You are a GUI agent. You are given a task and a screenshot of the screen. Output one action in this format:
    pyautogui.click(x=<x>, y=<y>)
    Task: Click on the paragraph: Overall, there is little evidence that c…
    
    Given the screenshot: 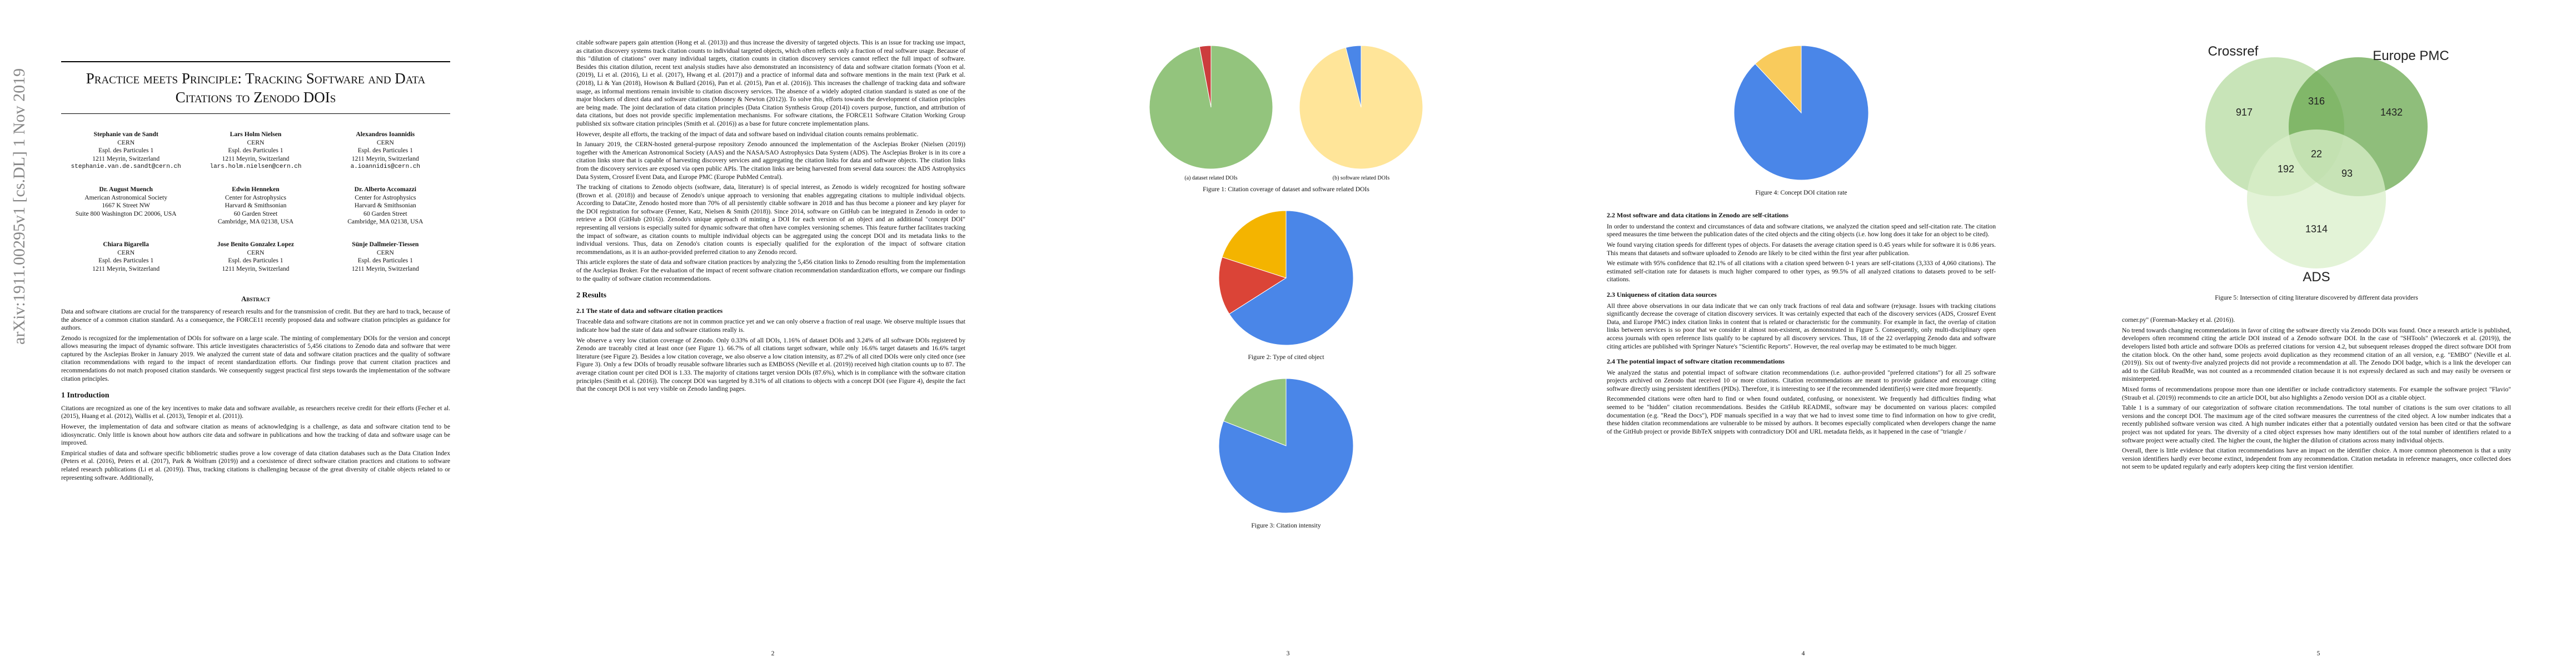 What is the action you would take?
    pyautogui.click(x=2316, y=459)
    